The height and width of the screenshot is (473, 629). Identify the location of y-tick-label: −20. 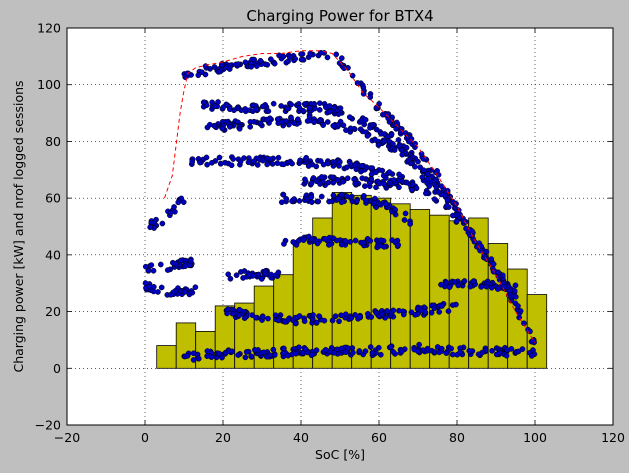
(48, 425).